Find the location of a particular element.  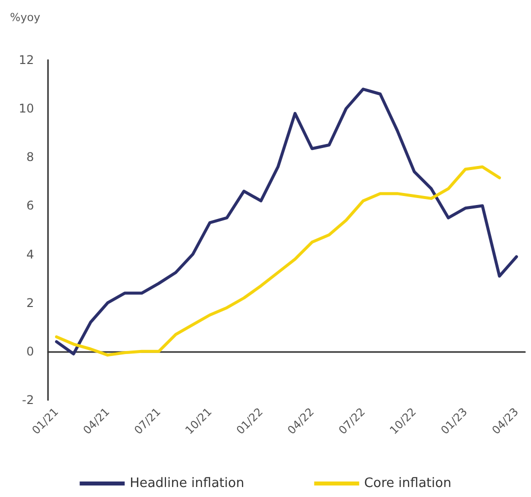

y-tick-label: 12 is located at coordinates (26, 60).